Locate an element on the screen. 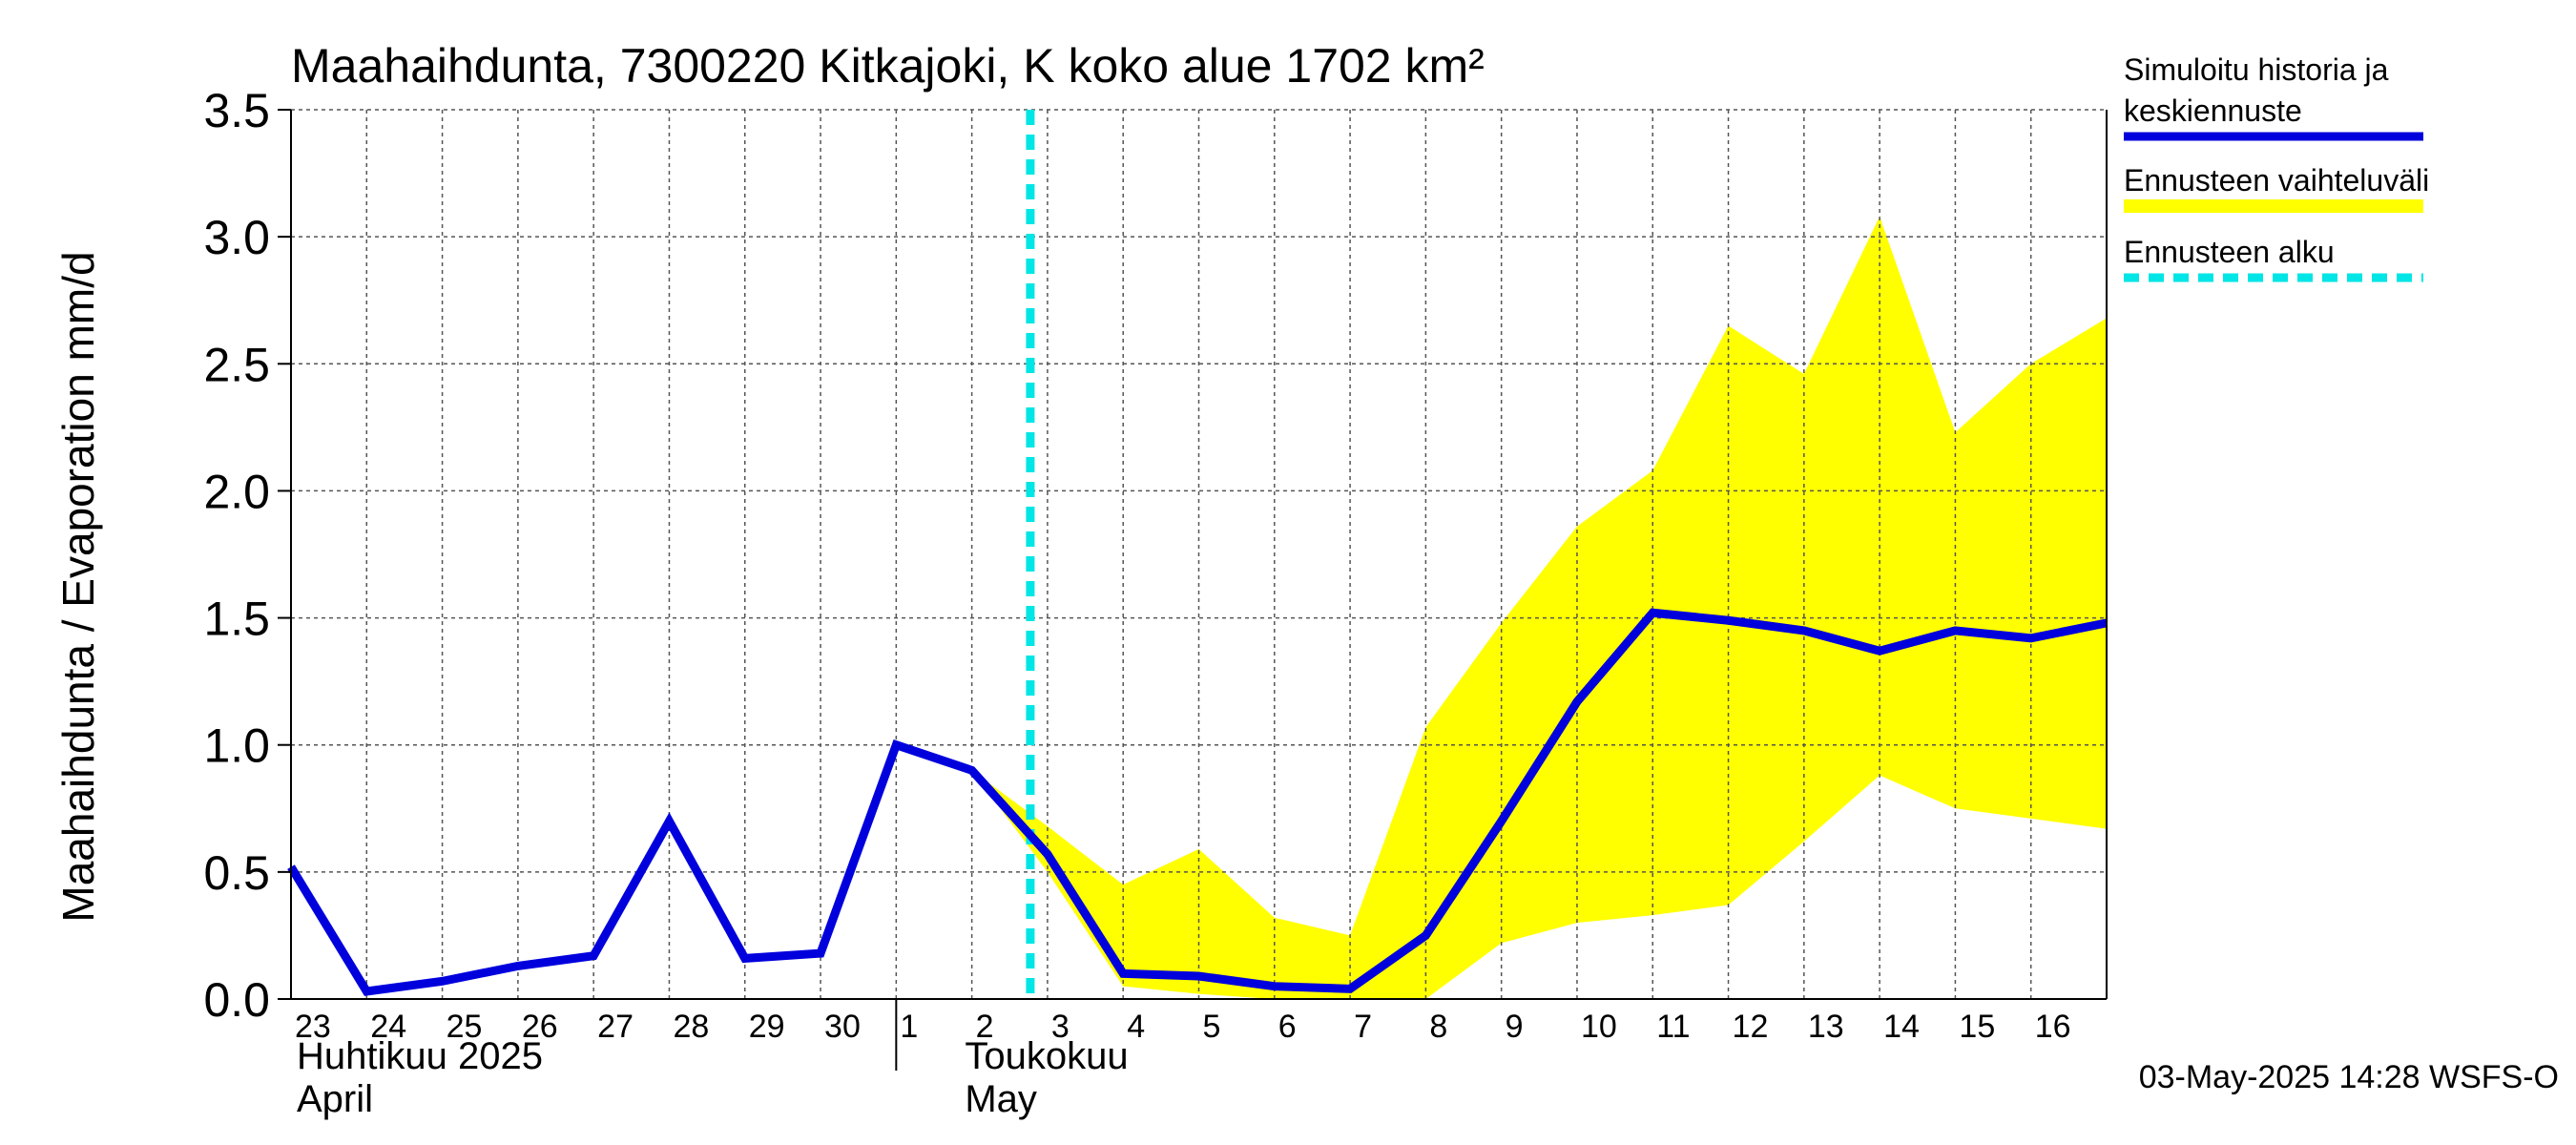 This screenshot has height=1145, width=2576. timestamp-label: 03-May-2025 14:28 WSFS-O is located at coordinates (2349, 1077).